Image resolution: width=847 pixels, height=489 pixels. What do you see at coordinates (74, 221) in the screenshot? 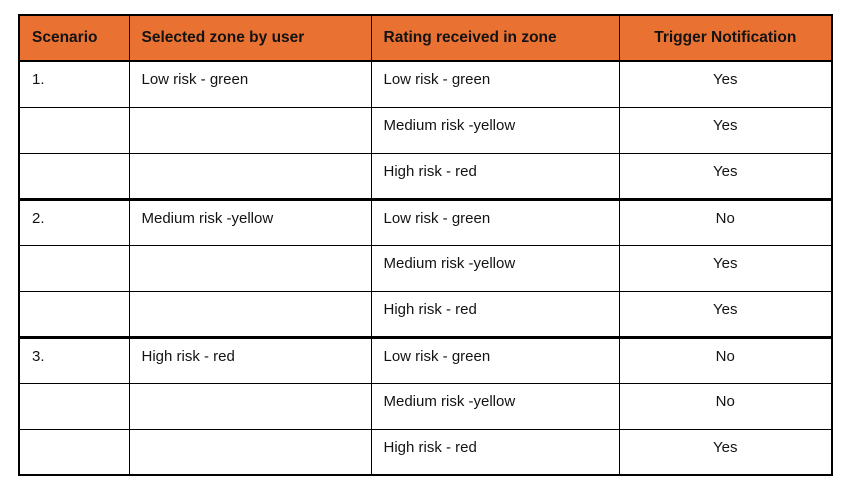
I see `cell-scenario: 2.` at bounding box center [74, 221].